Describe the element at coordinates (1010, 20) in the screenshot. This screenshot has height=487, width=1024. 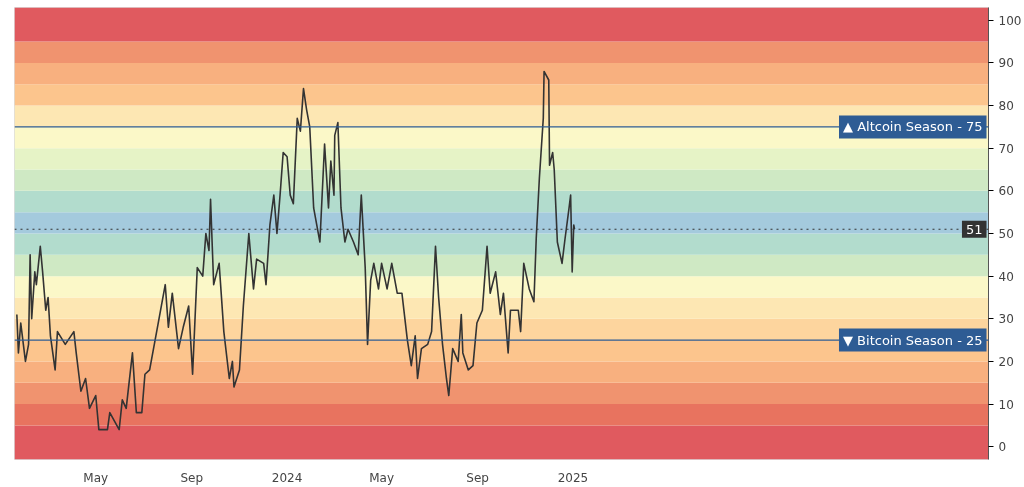
I see `y-tick-label: 100` at that location.